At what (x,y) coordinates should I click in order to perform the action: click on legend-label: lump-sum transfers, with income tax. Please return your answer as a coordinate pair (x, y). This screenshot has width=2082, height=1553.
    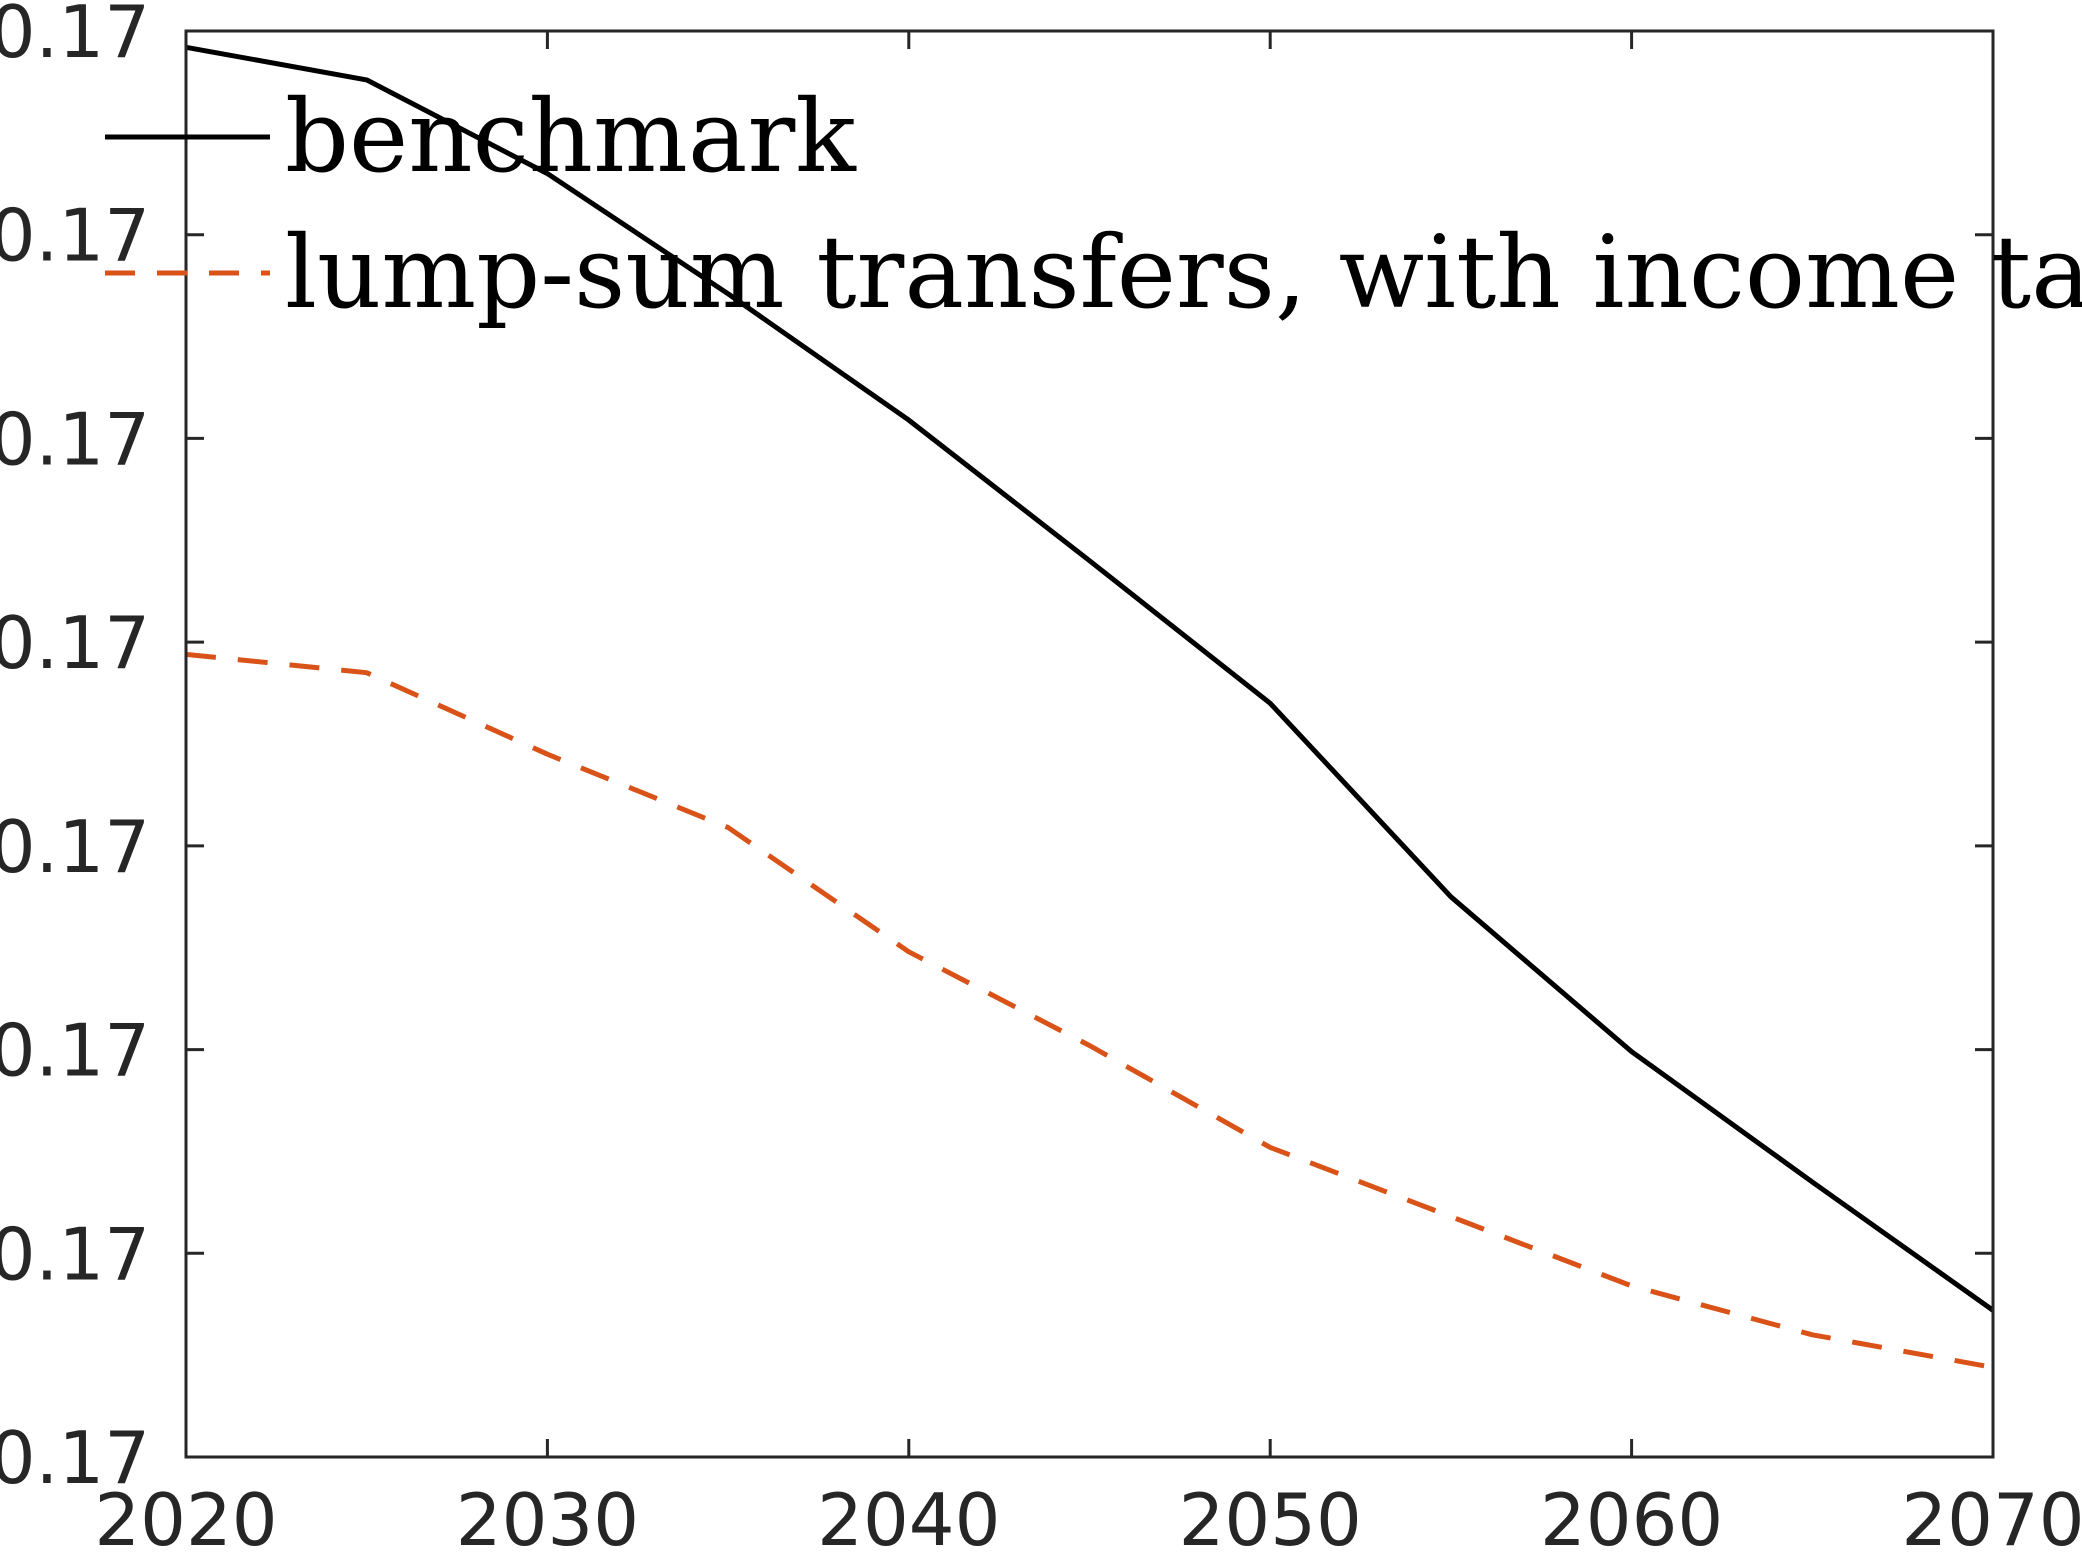
    Looking at the image, I should click on (1183, 272).